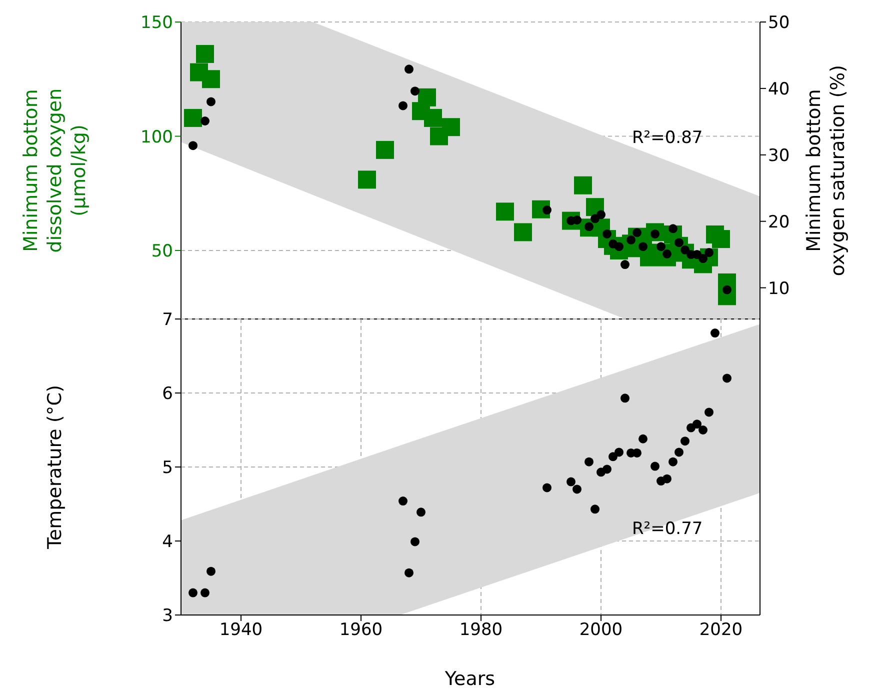 The width and height of the screenshot is (879, 693). What do you see at coordinates (779, 288) in the screenshot?
I see `y2-tick-label: 10` at bounding box center [779, 288].